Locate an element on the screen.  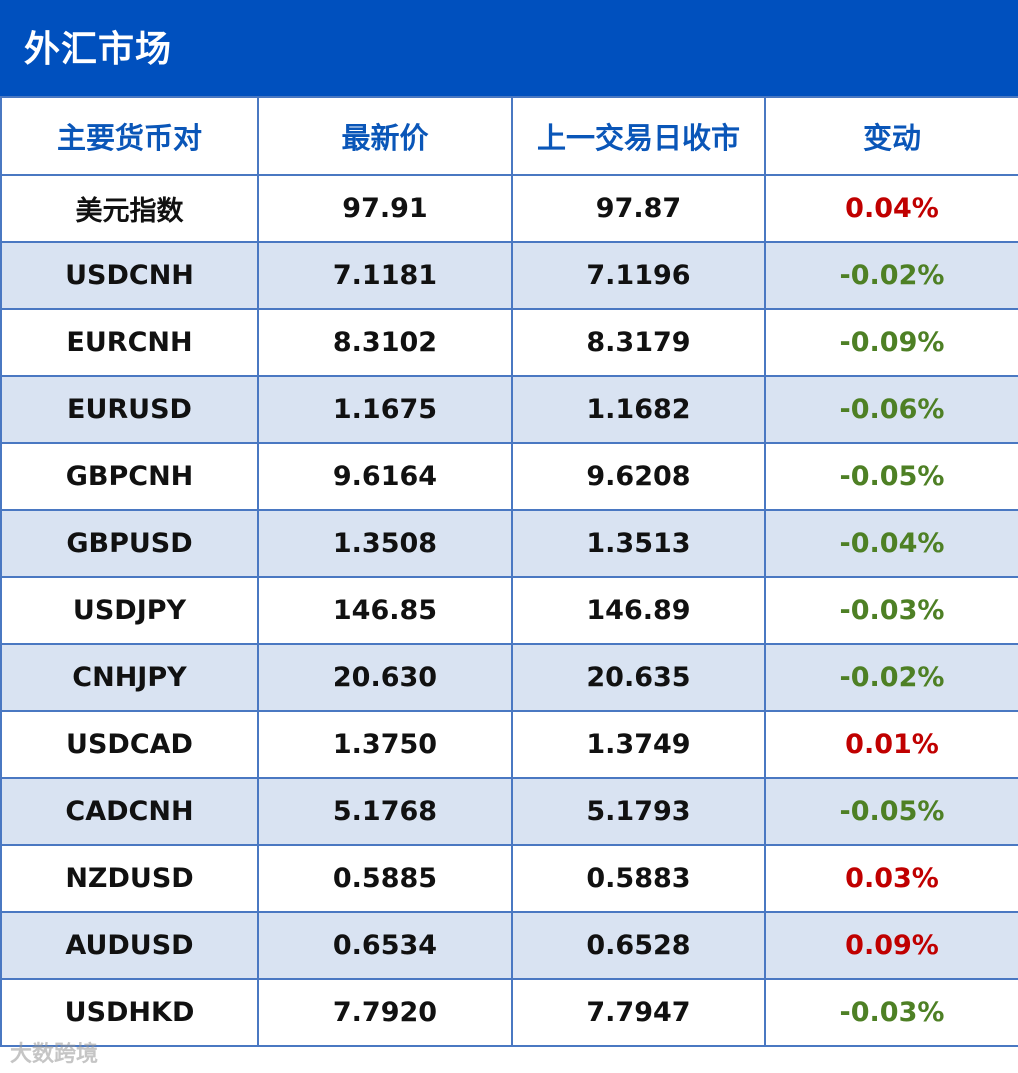
change-cell: 0.03% is located at coordinates (891, 878).